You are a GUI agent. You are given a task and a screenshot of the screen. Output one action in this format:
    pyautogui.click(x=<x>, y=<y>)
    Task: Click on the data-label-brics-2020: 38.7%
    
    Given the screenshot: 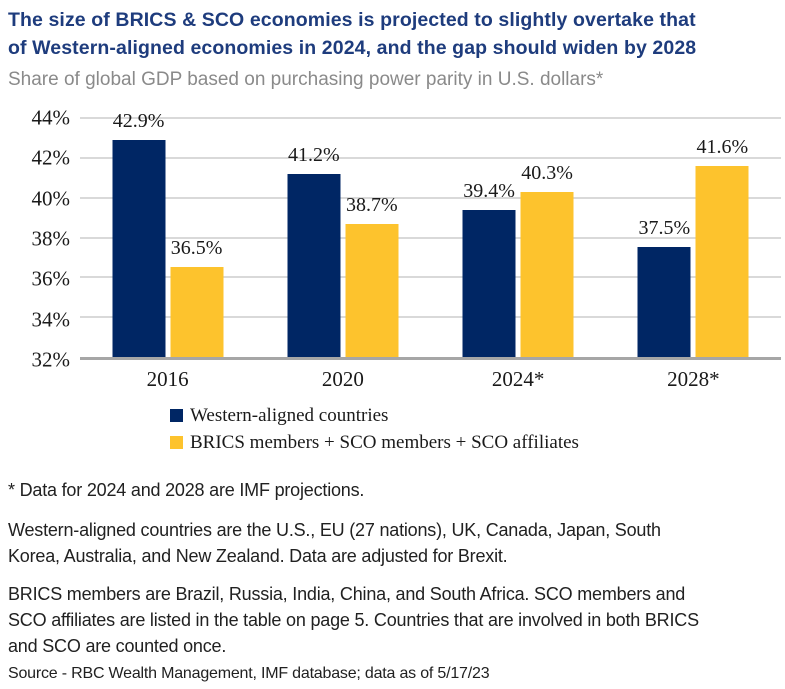 What is the action you would take?
    pyautogui.click(x=372, y=204)
    